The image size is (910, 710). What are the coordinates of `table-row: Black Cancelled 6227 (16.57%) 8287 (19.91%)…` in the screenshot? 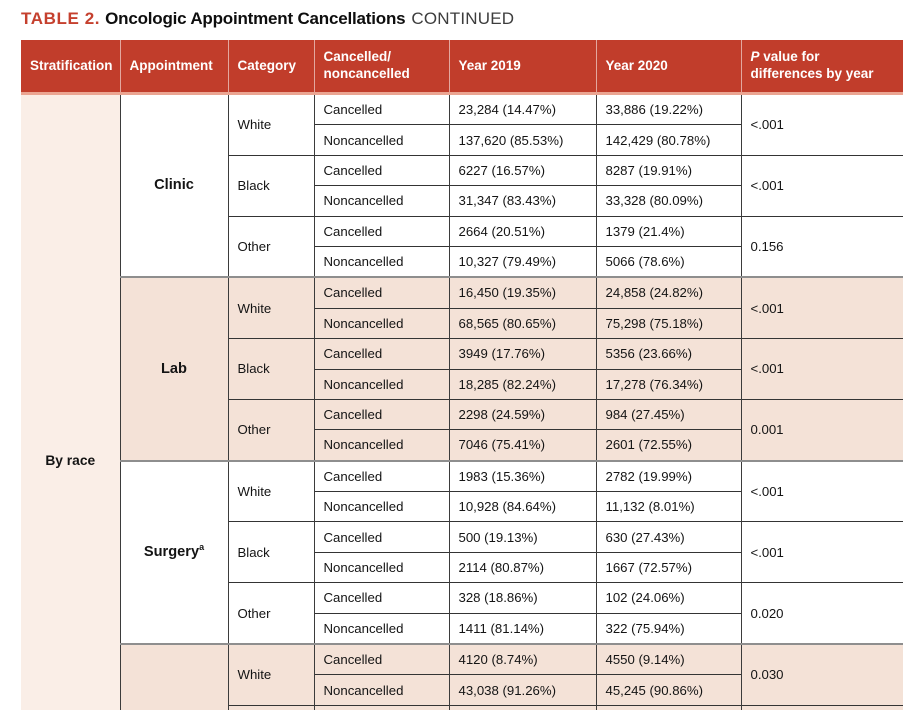 It's located at (462, 185).